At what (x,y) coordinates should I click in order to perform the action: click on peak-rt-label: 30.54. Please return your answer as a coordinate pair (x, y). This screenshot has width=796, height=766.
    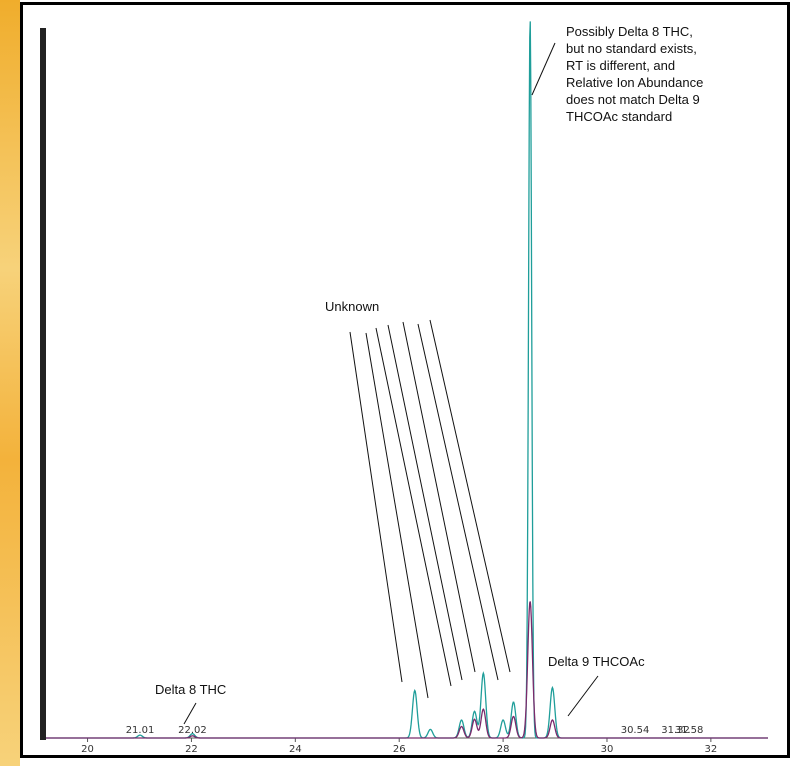
    Looking at the image, I should click on (635, 730).